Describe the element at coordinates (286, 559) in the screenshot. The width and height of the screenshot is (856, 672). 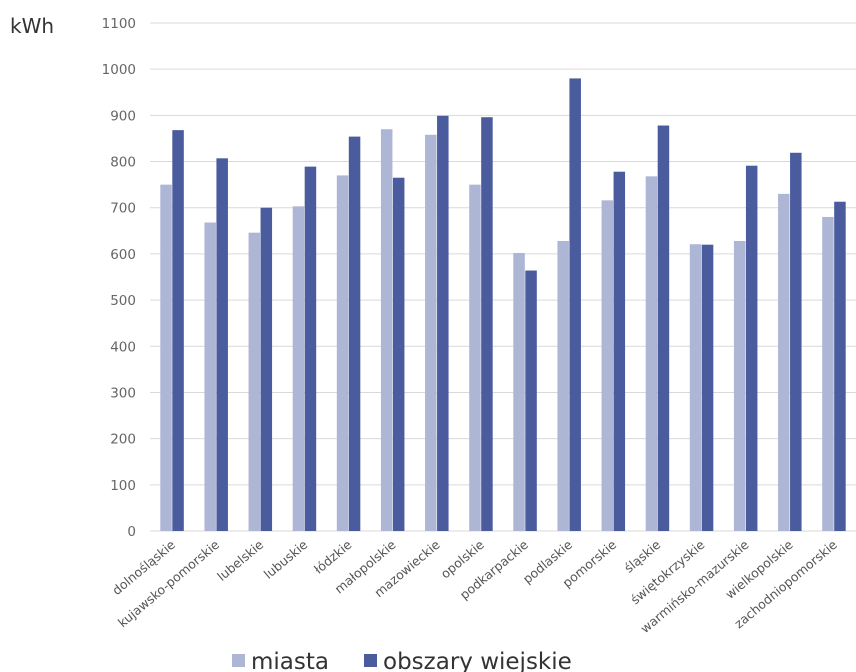
I see `x-category-label-3: lubuskie` at that location.